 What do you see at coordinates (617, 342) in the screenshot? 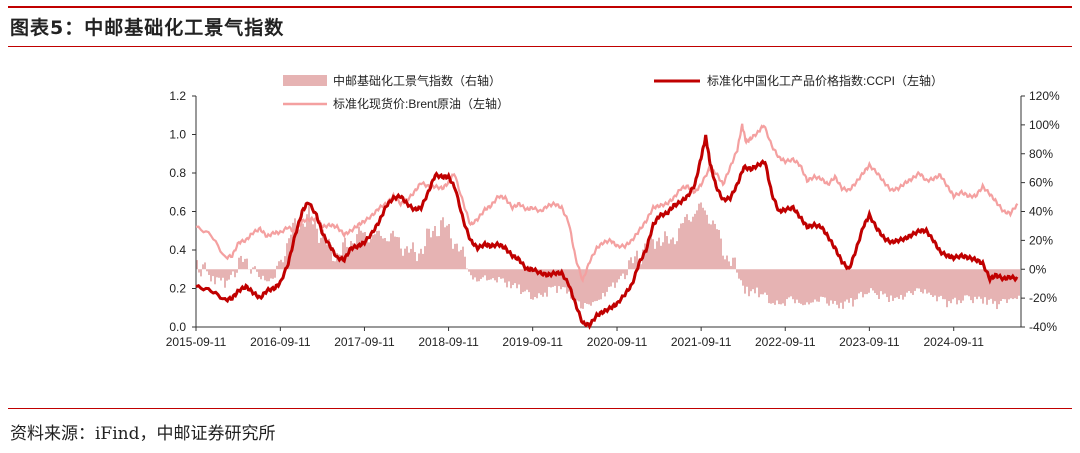
I see `x-tick-label: 2020-09-11` at bounding box center [617, 342].